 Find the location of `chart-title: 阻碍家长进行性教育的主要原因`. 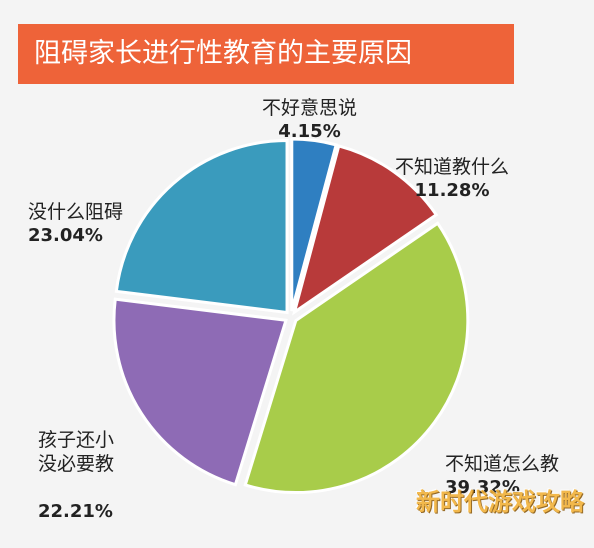

chart-title: 阻碍家长进行性教育的主要原因 is located at coordinates (223, 53).